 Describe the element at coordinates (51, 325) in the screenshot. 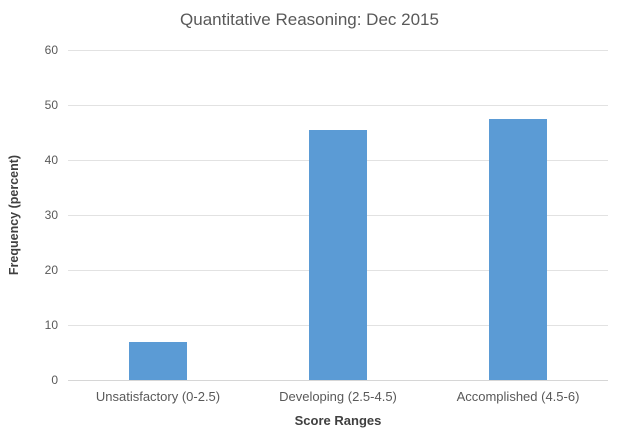

I see `y-tick-label: 10` at that location.